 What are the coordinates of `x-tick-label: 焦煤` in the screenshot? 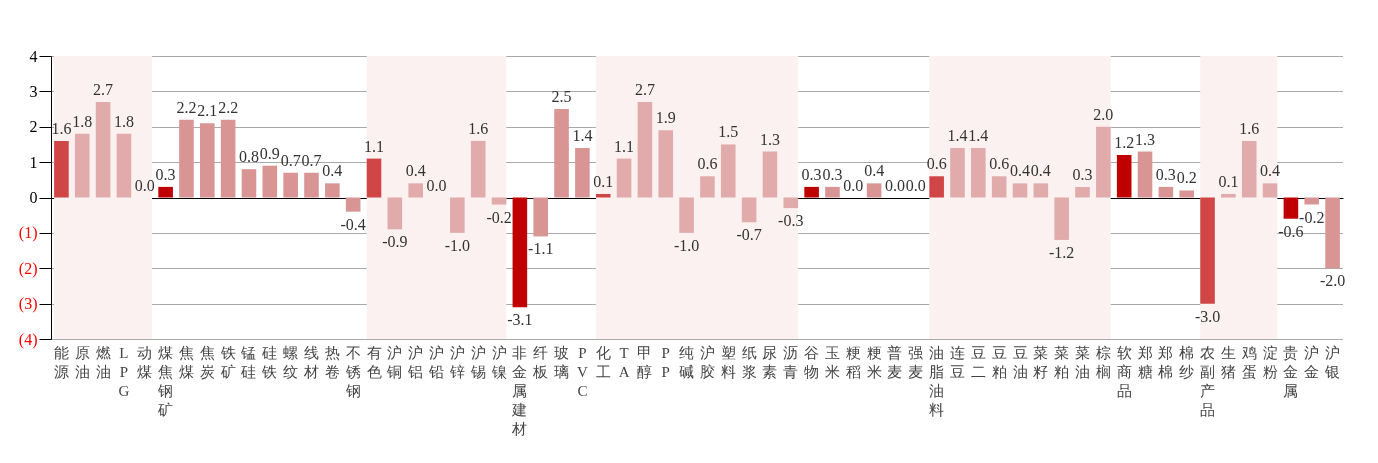 It's located at (186, 362).